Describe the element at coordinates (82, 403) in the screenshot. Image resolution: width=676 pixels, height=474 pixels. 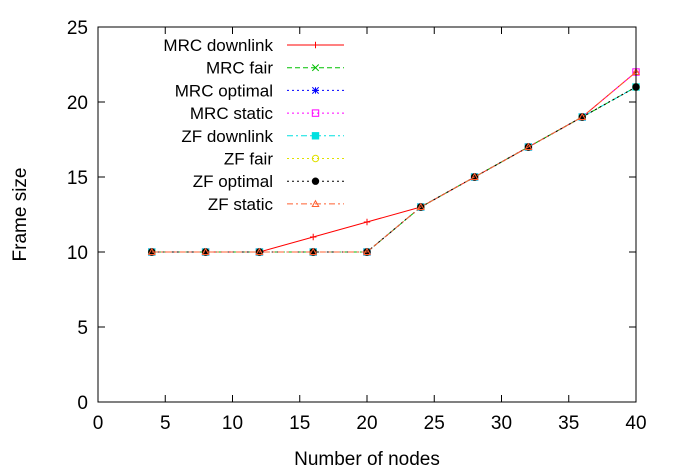
I see `y-tick-label: 0` at that location.